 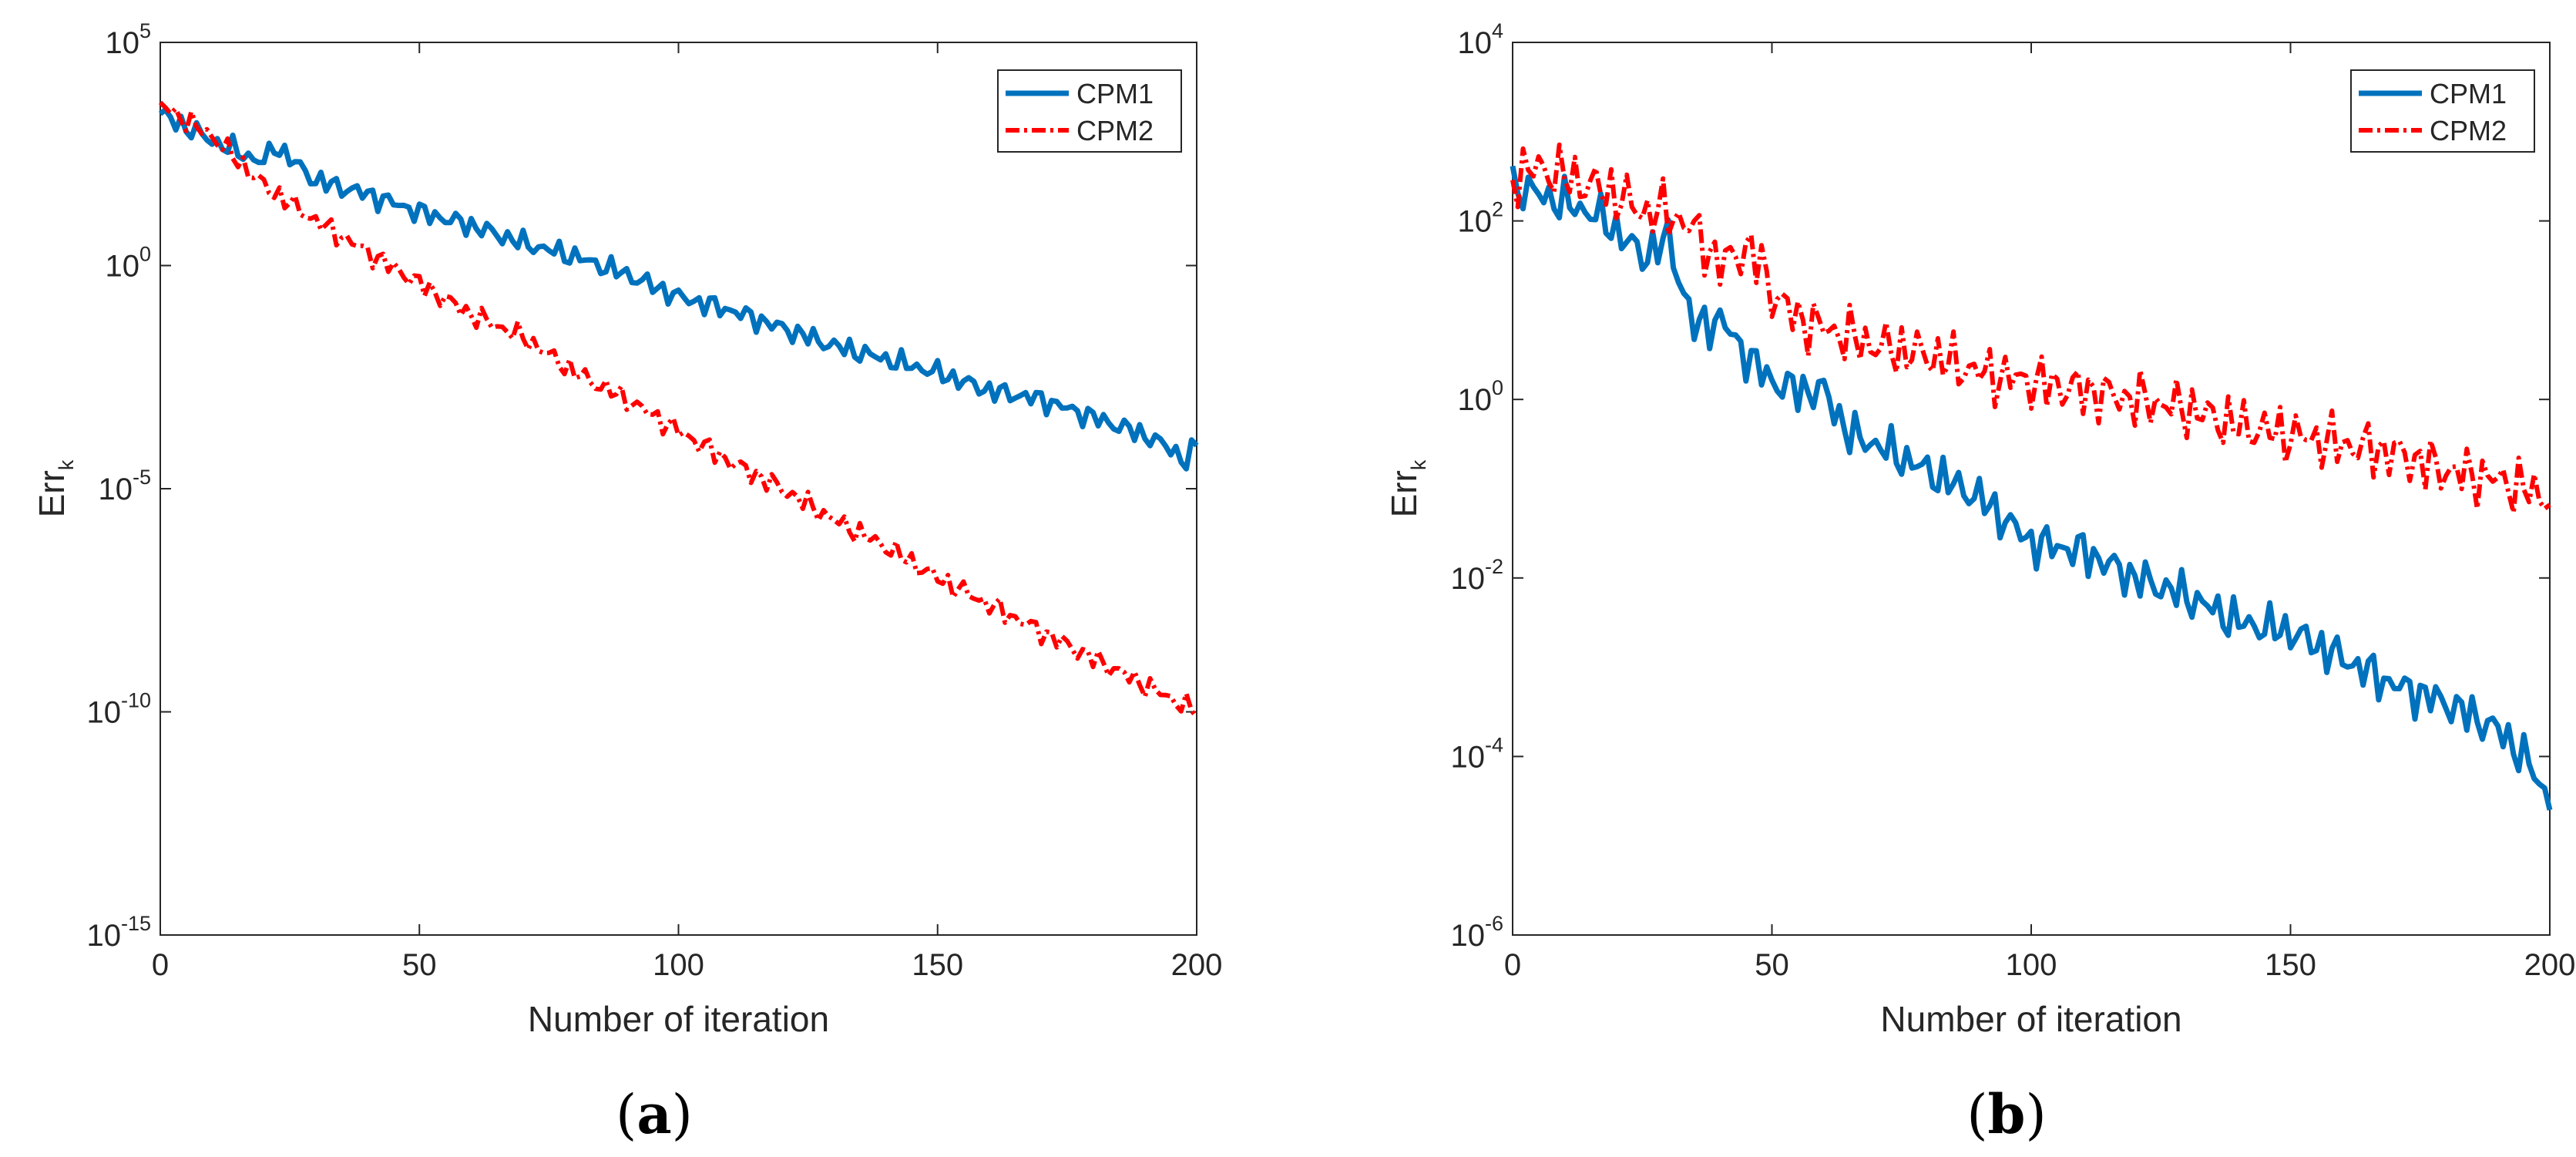 I want to click on y-tick-label: 10⁻⁵, so click(x=124, y=486).